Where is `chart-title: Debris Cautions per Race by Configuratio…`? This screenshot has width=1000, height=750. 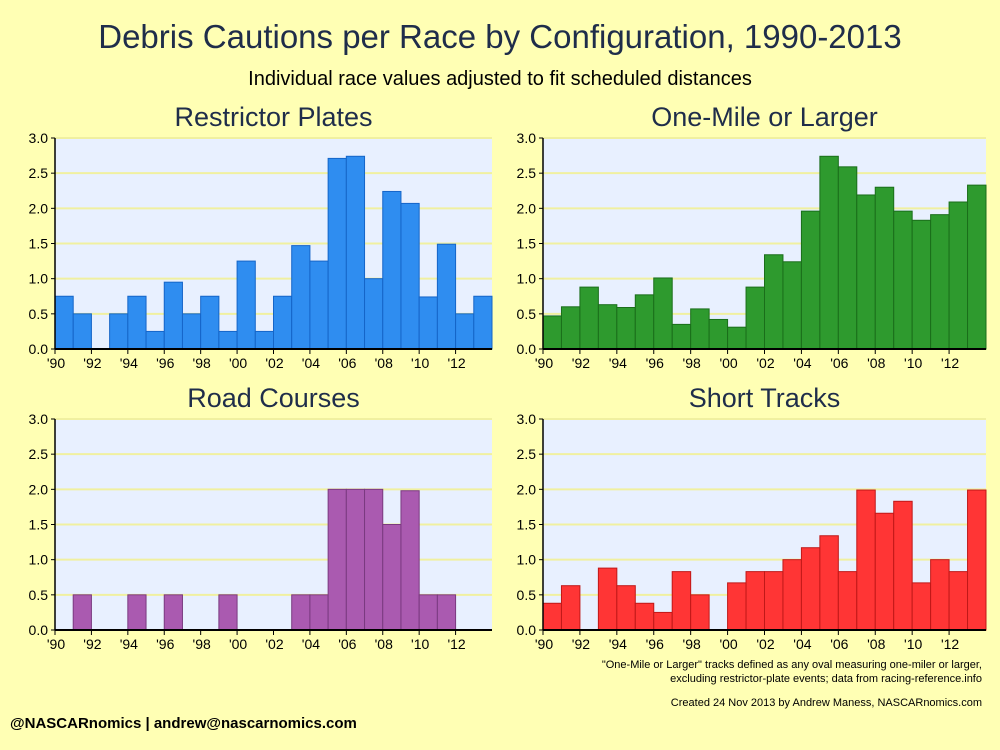 chart-title: Debris Cautions per Race by Configuratio… is located at coordinates (499, 36).